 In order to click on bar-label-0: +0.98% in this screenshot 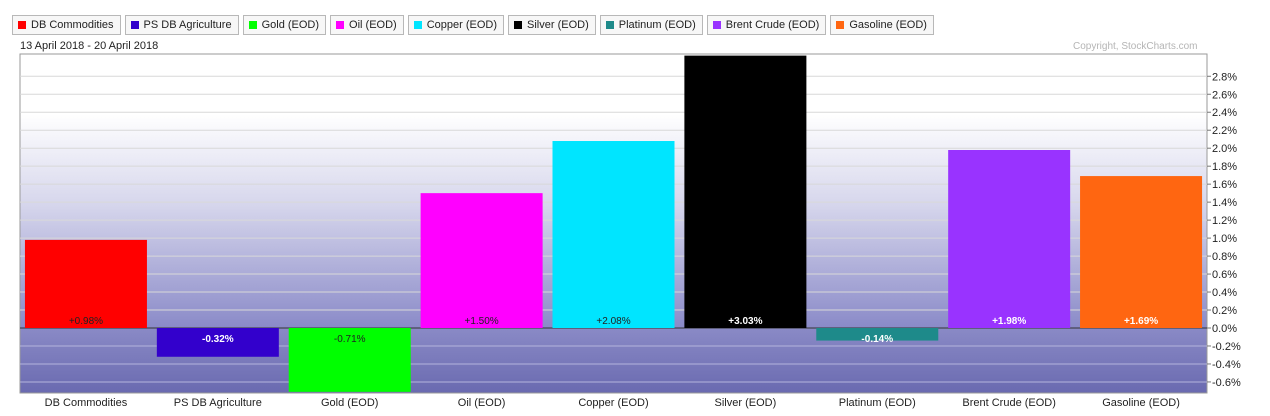, I will do `click(86, 321)`.